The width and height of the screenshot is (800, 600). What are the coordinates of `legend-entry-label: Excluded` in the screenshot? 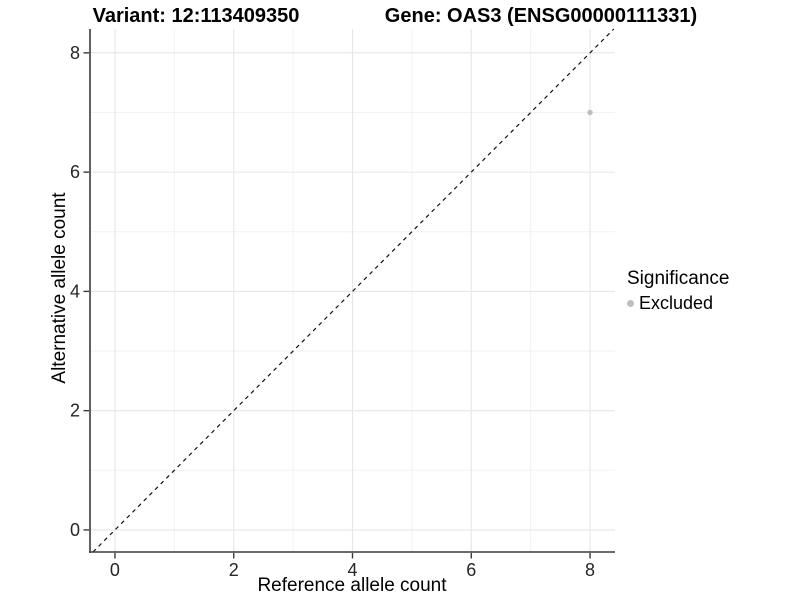 It's located at (676, 303).